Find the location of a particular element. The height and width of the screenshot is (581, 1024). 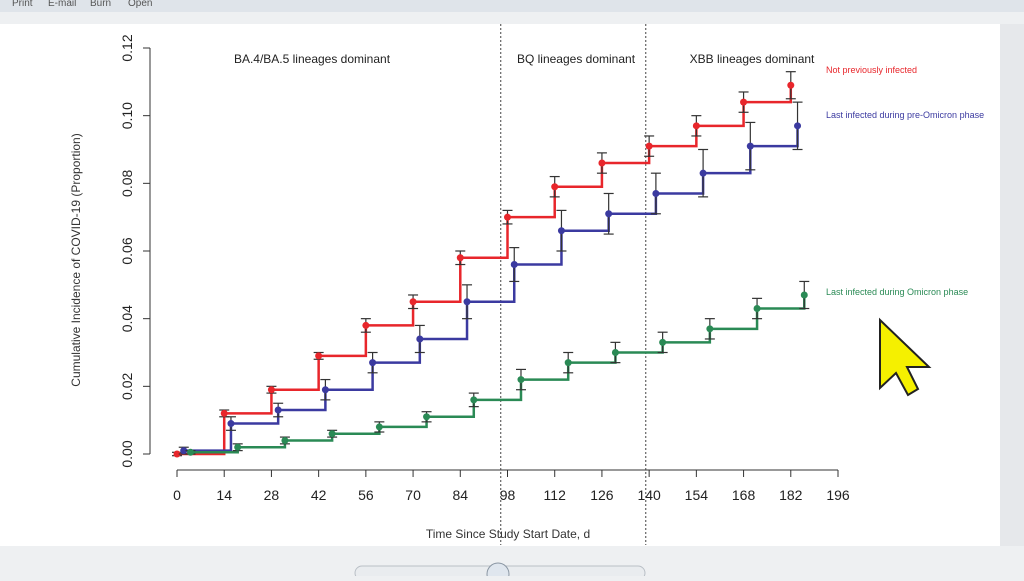

y-tick-label: 0.12 is located at coordinates (127, 47).